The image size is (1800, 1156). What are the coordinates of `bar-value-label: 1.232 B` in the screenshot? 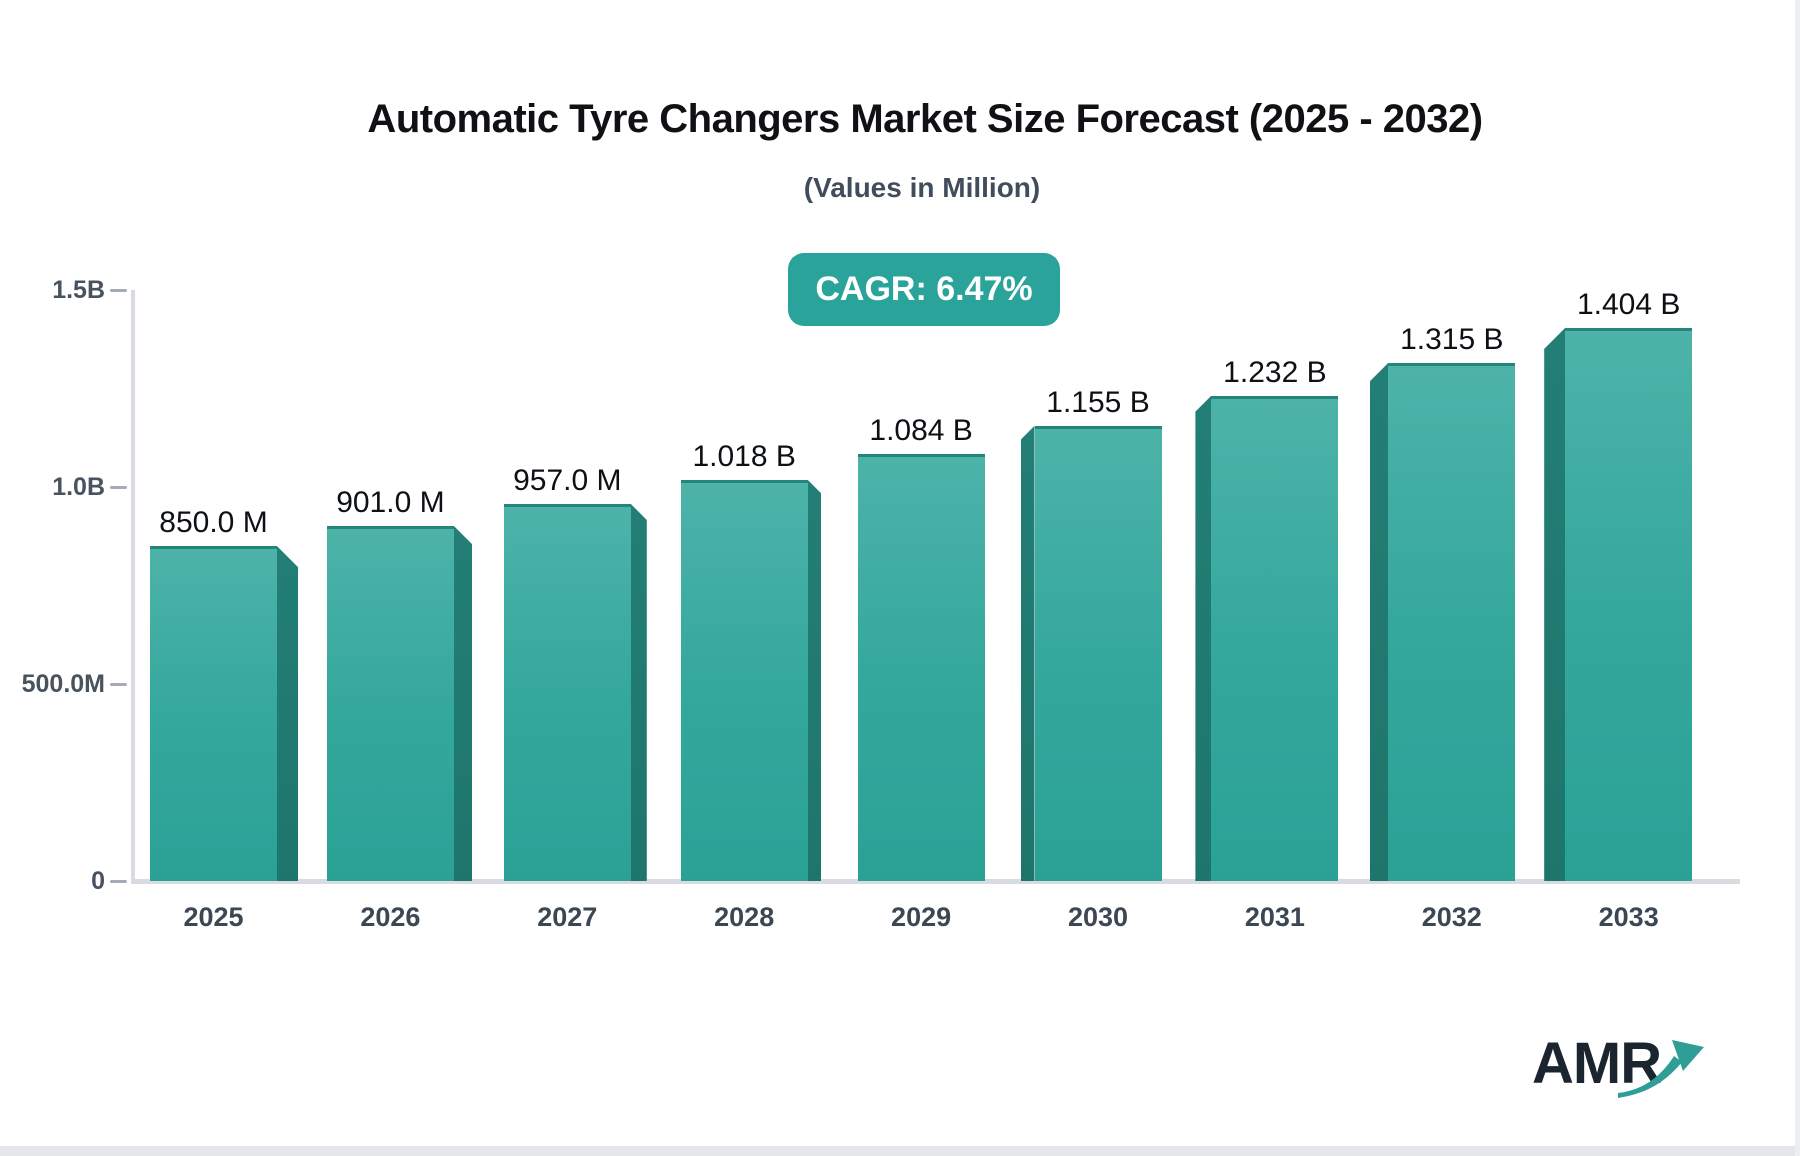 It's located at (1275, 372).